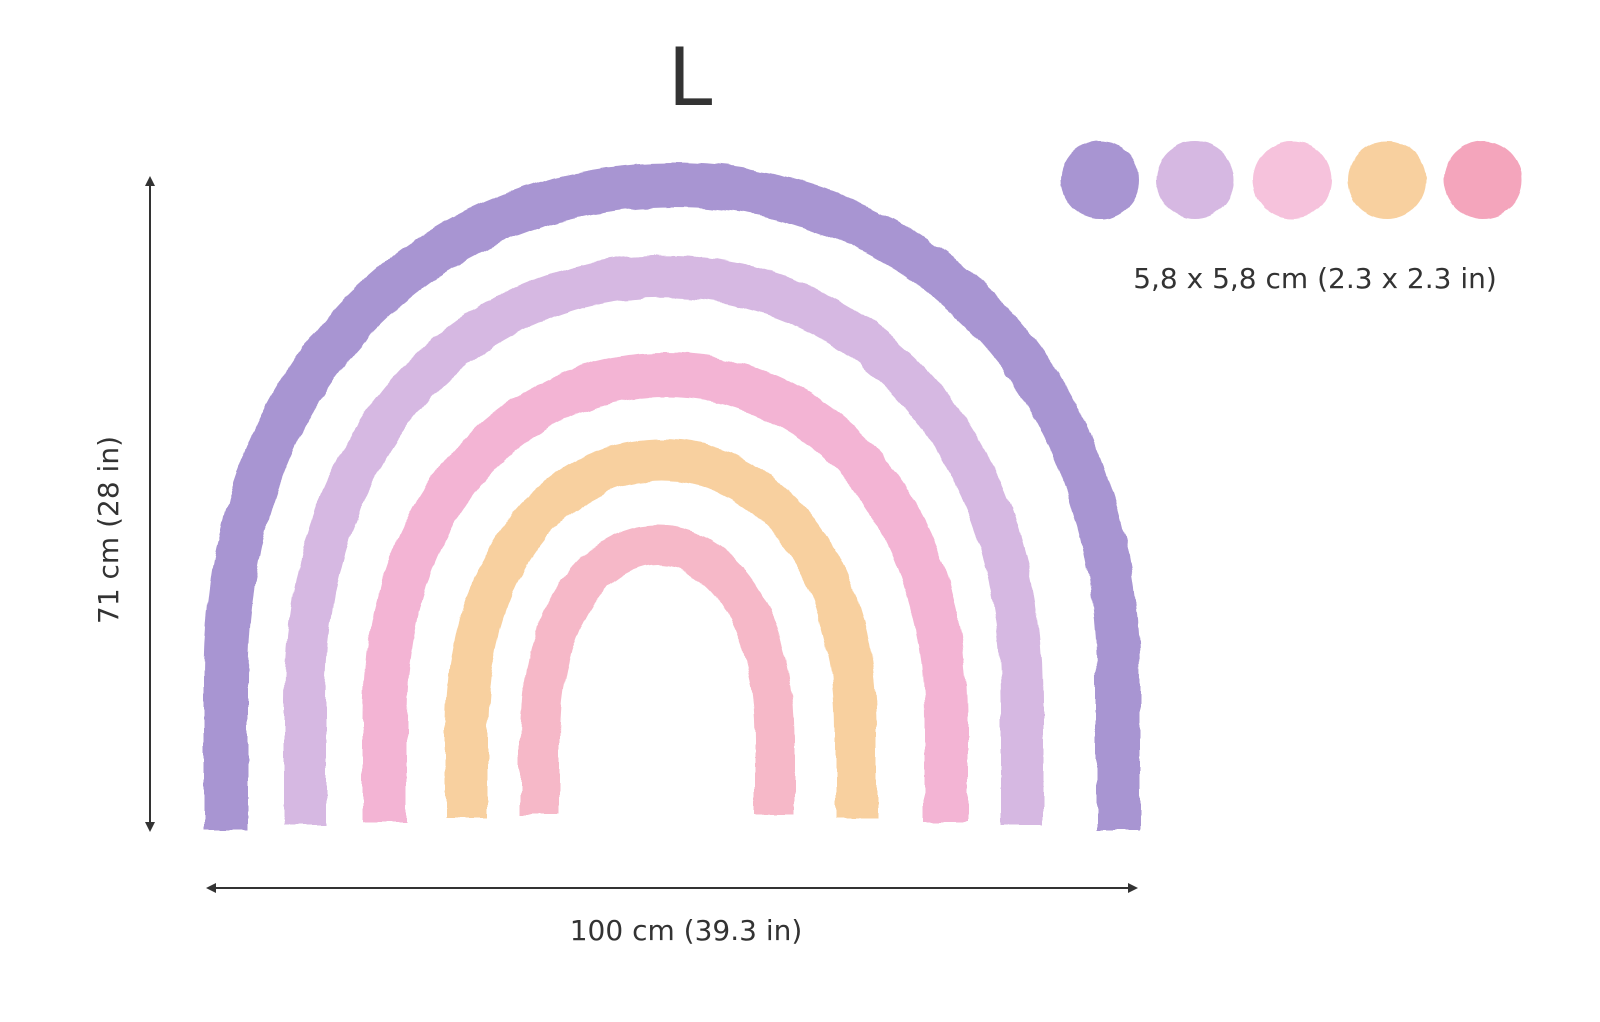  I want to click on width-label: 100 cm (39.3 in), so click(686, 930).